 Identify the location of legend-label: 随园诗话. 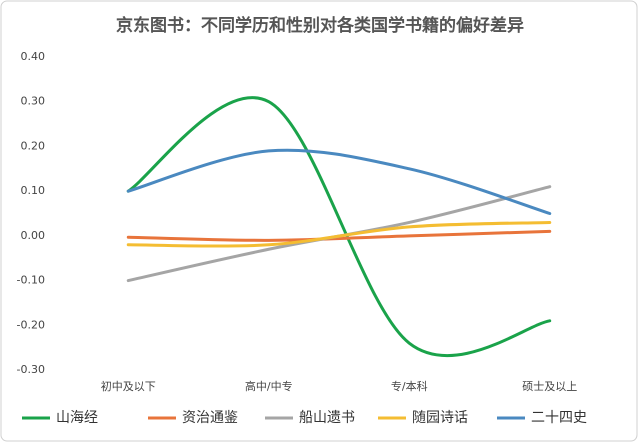
(440, 418).